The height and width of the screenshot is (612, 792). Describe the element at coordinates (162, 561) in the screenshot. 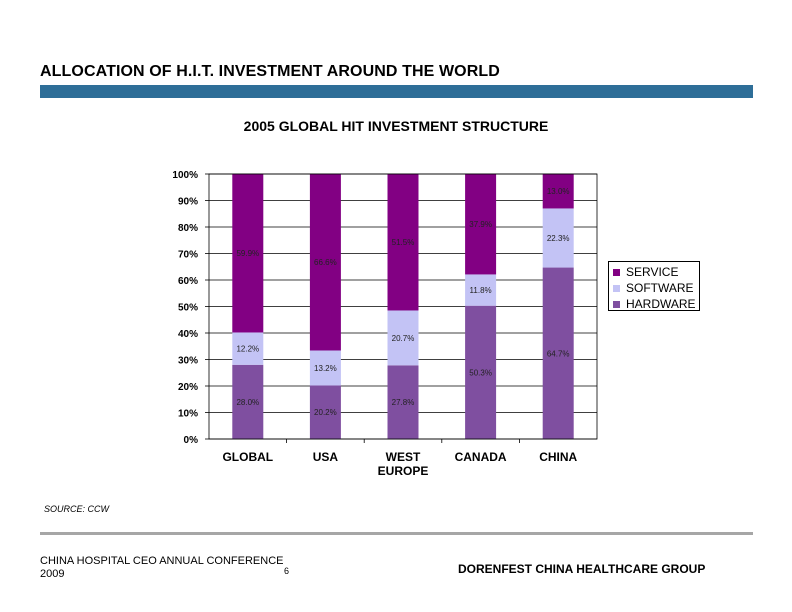

I see `footer-conference-name: CHINA HOSPITAL CEO ANNUAL CONFERENCE` at that location.